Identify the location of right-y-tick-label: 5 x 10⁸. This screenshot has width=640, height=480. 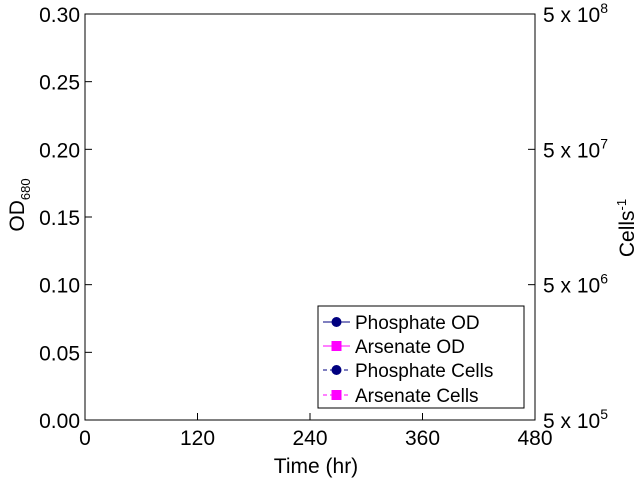
(575, 13).